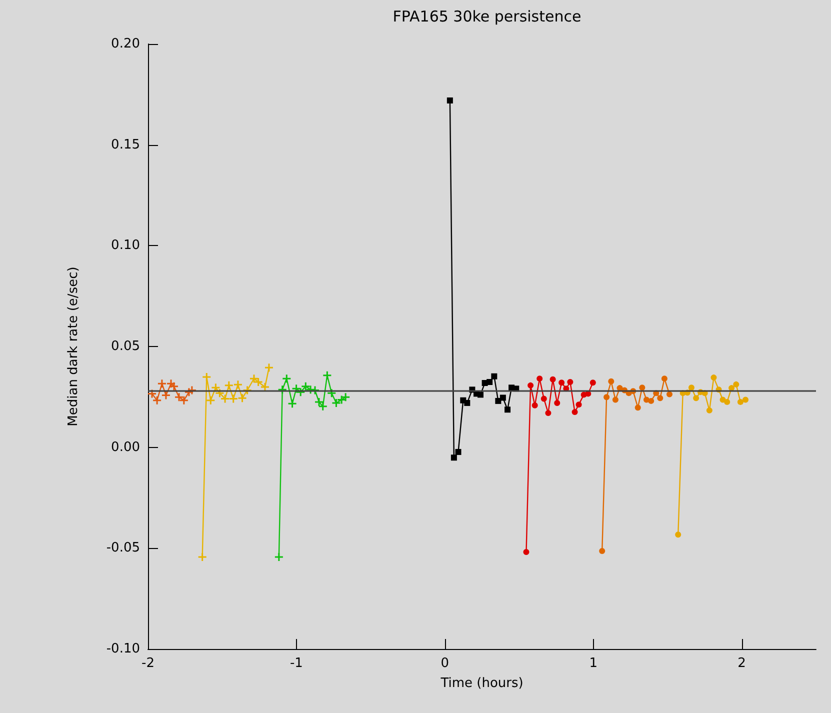 This screenshot has height=713, width=831. Describe the element at coordinates (296, 663) in the screenshot. I see `x-tick-label: -1` at that location.